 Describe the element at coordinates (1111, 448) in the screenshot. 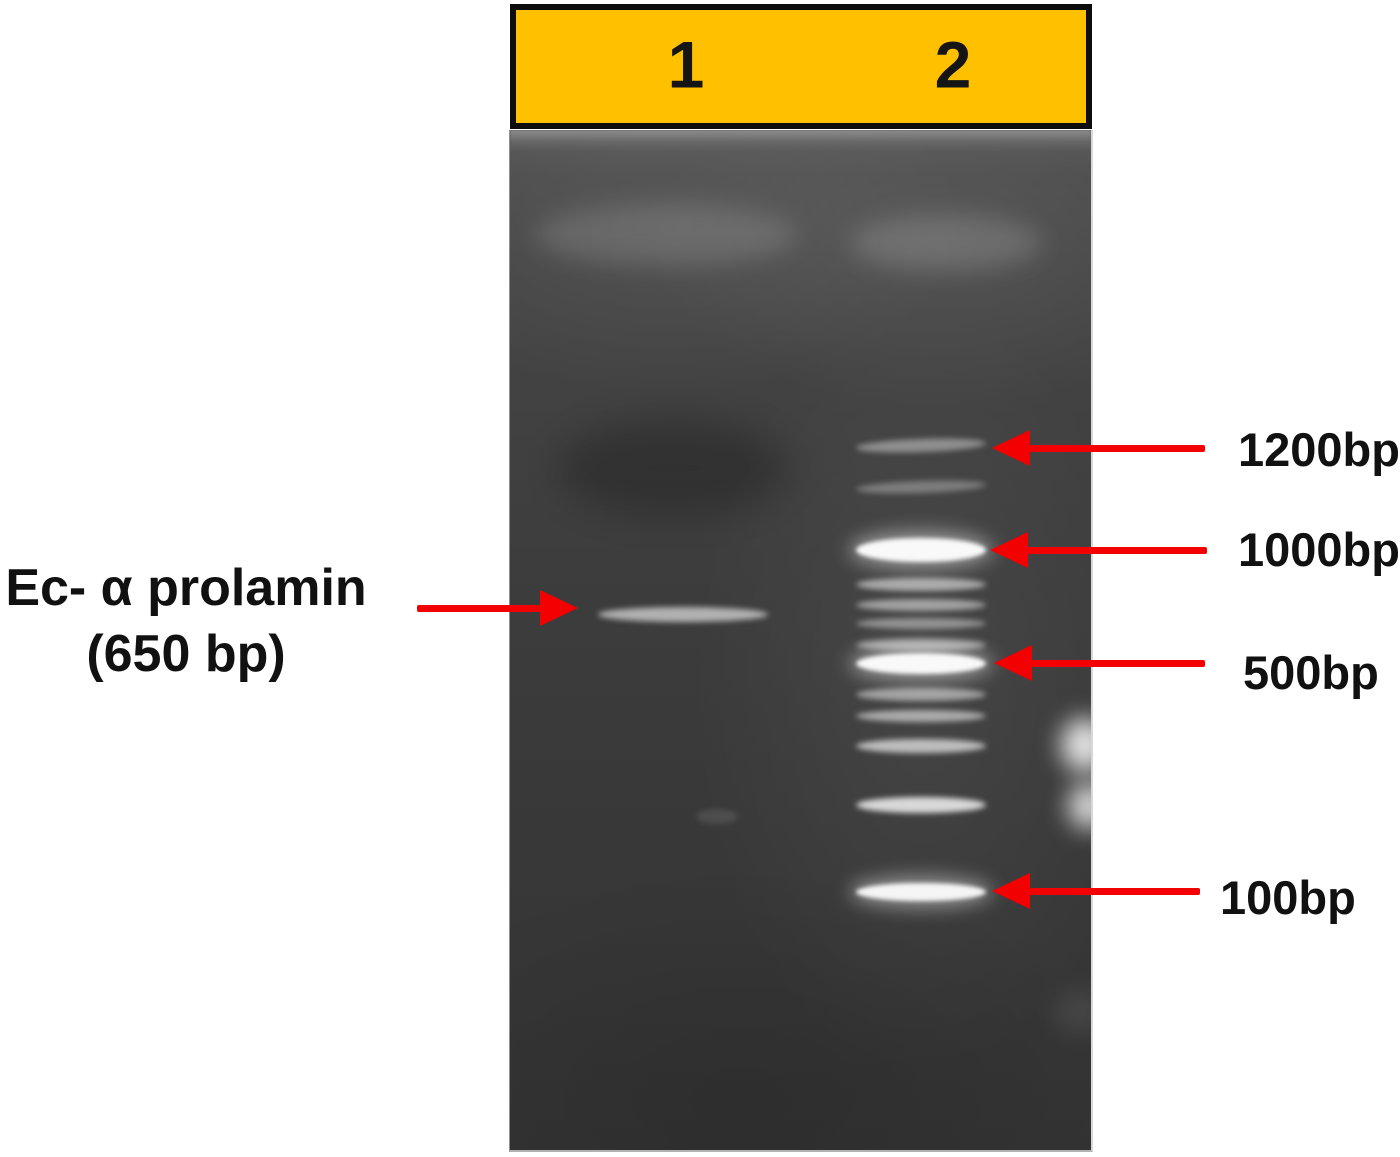

I see `arrow-1200bp-shaft` at that location.